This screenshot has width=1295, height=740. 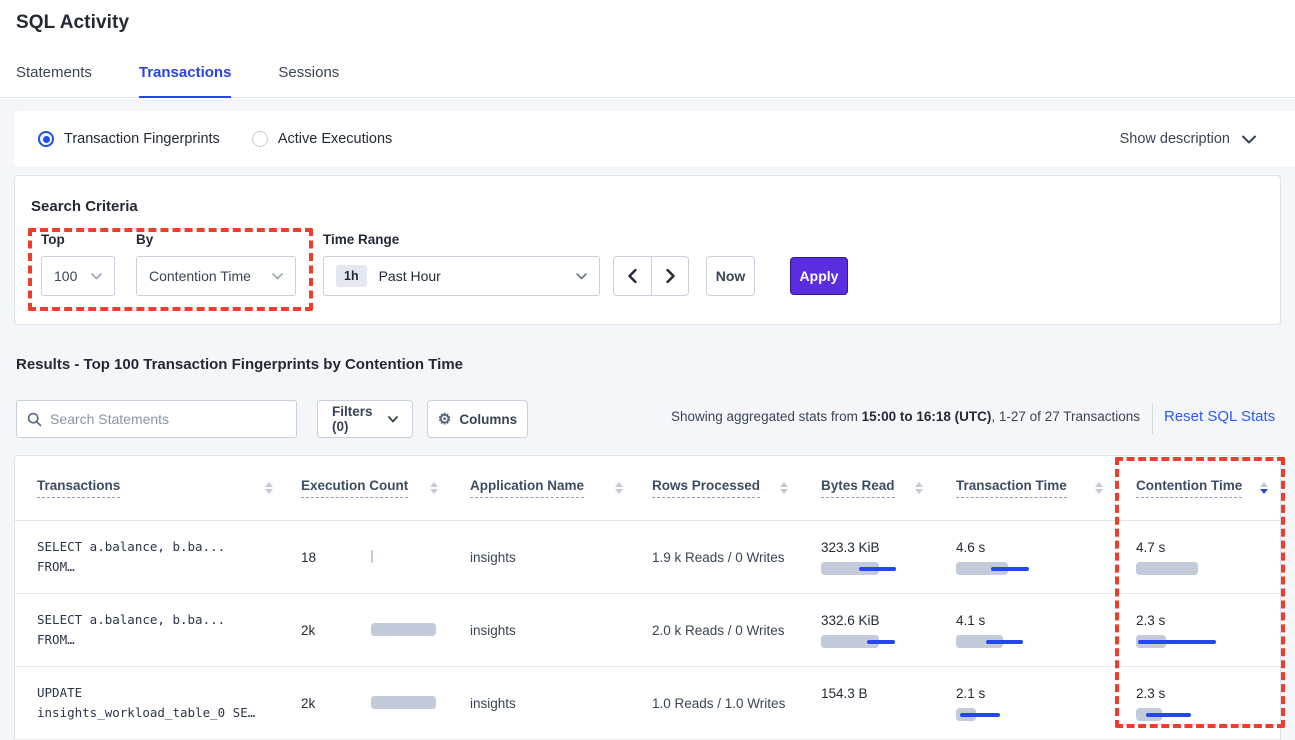 What do you see at coordinates (1025, 488) in the screenshot?
I see `column-header-transaction-time: Transaction Time` at bounding box center [1025, 488].